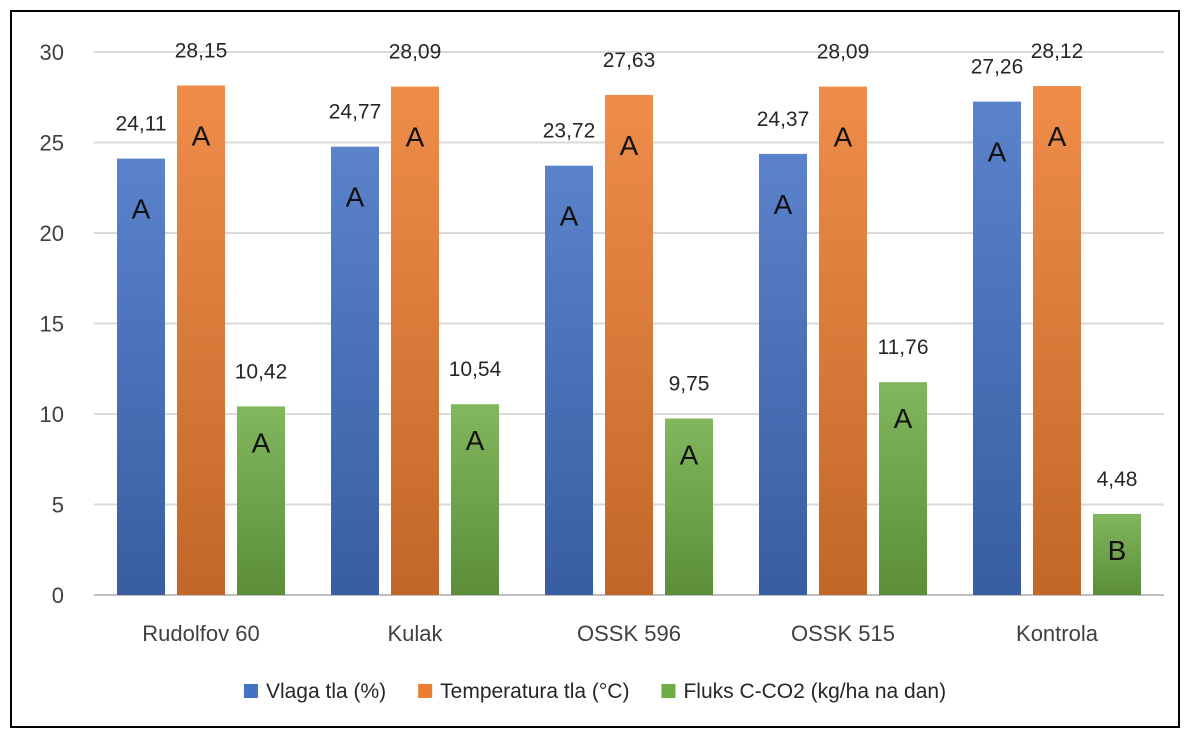  I want to click on legend-label: Fluks C-CO2 (kg/ha na dan), so click(814, 691).